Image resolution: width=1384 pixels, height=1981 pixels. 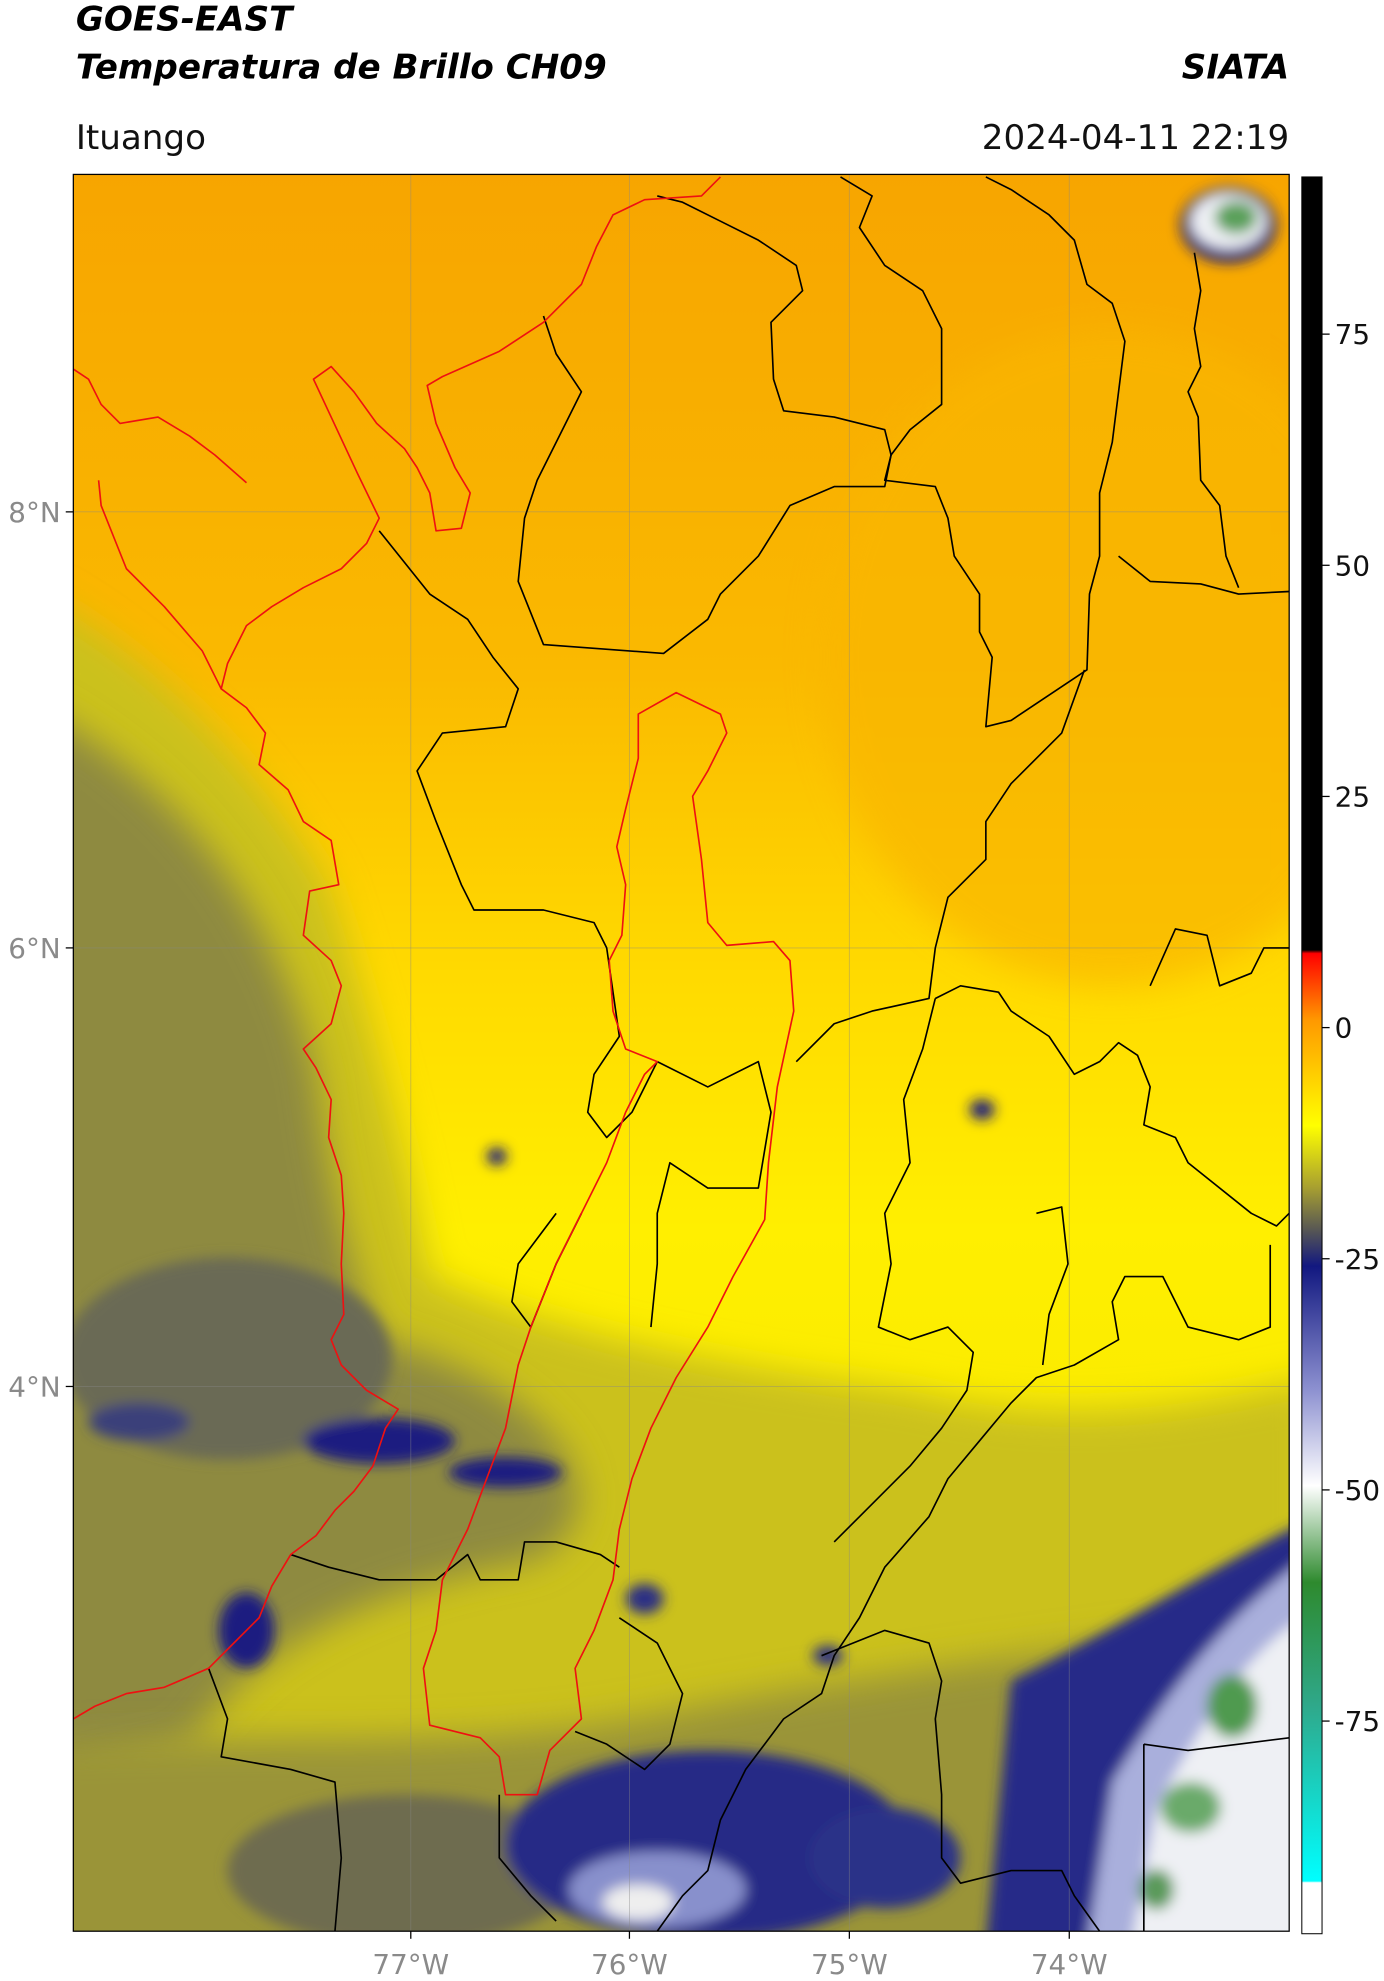 I want to click on lon-label: 74°W, so click(x=1069, y=1964).